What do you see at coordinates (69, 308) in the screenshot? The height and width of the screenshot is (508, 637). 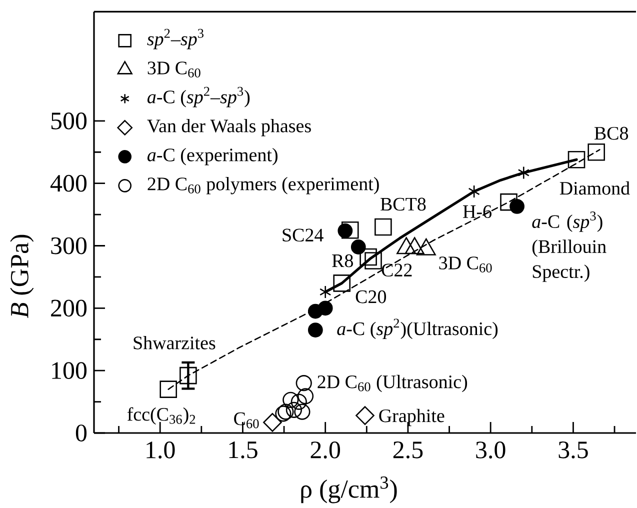 I see `y-tick-label: 200` at bounding box center [69, 308].